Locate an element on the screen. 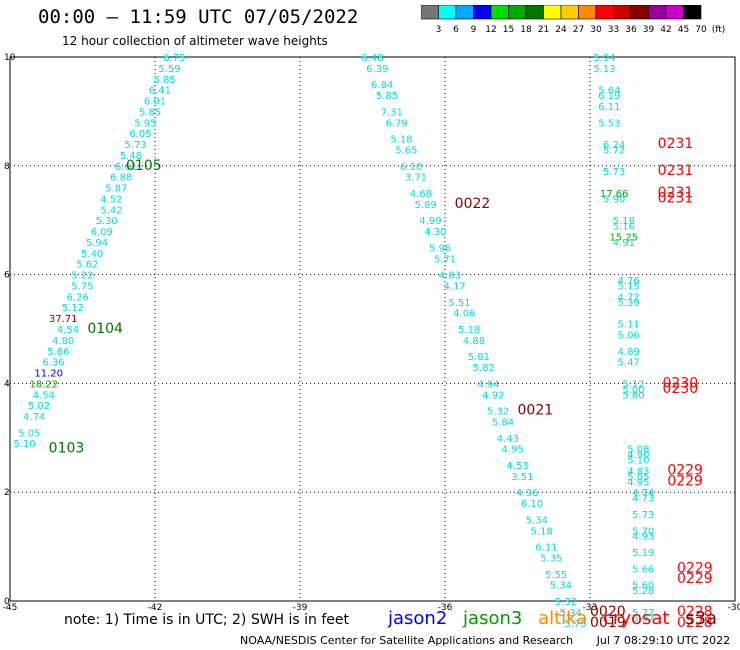 The image size is (740, 650). wave-height-label: 4.74 is located at coordinates (34, 417).